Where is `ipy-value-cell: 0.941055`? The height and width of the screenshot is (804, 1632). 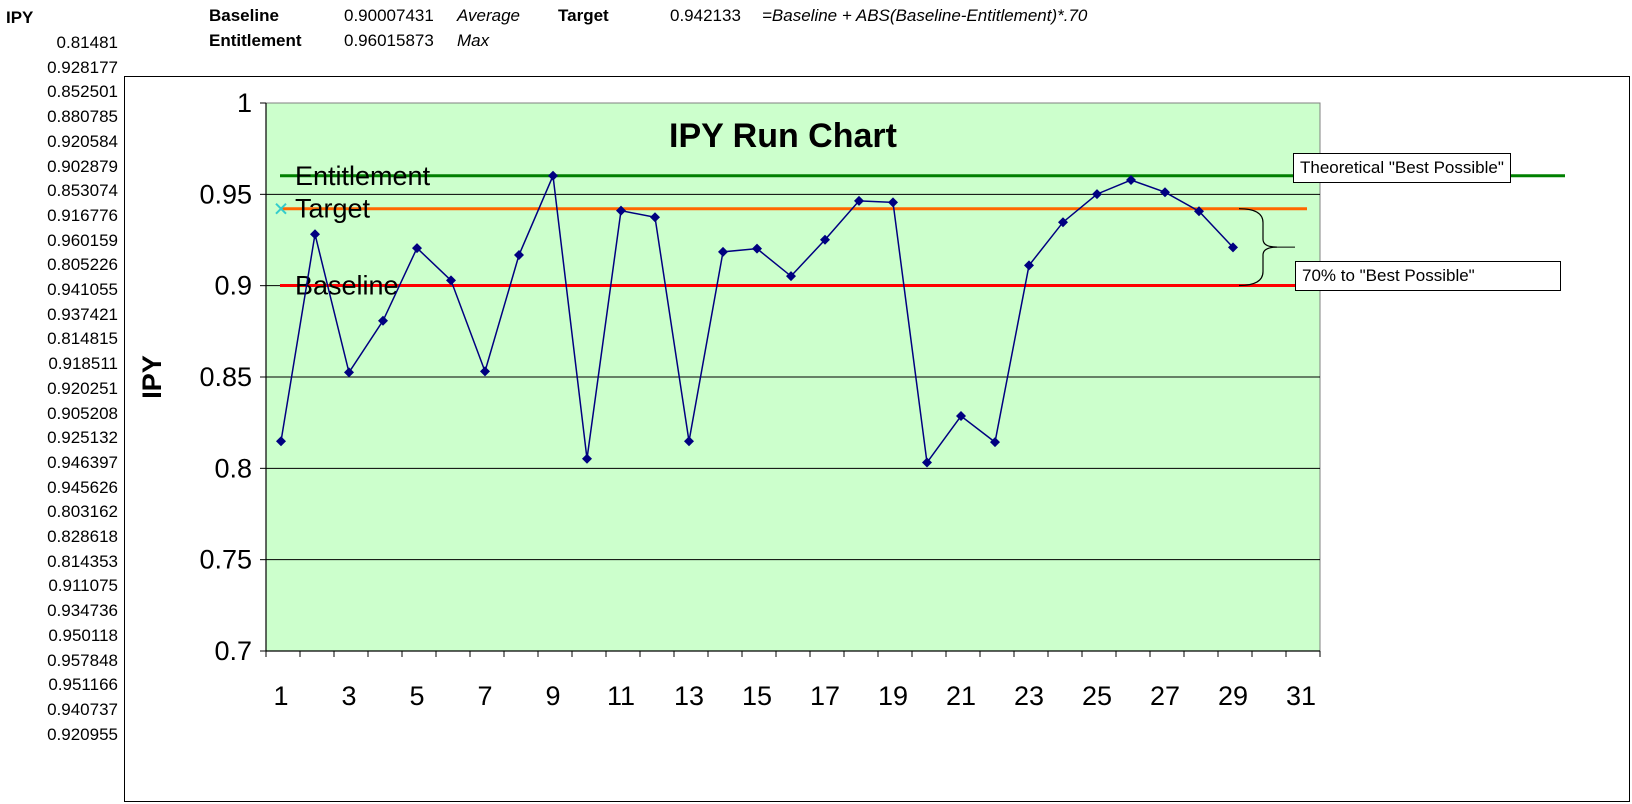
ipy-value-cell: 0.941055 is located at coordinates (82, 289).